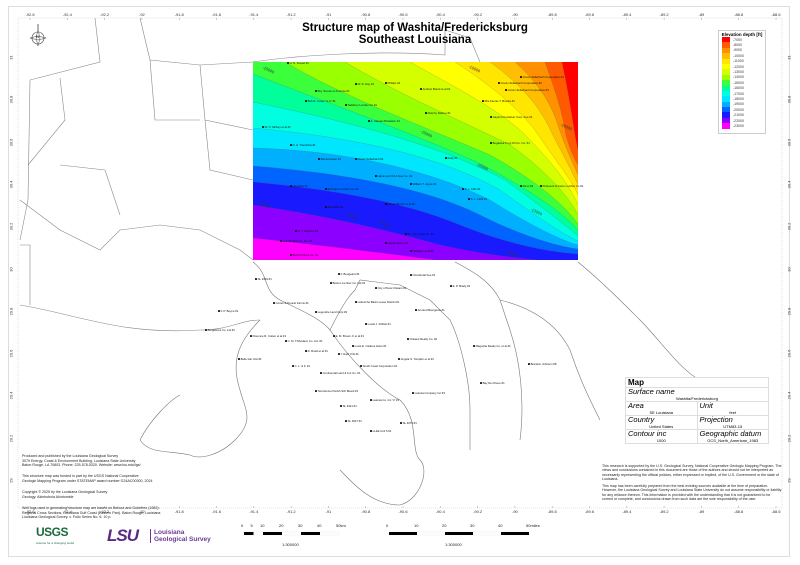 Image resolution: width=800 pixels, height=565 pixels. I want to click on latitude-label-right: 31, so click(789, 57).